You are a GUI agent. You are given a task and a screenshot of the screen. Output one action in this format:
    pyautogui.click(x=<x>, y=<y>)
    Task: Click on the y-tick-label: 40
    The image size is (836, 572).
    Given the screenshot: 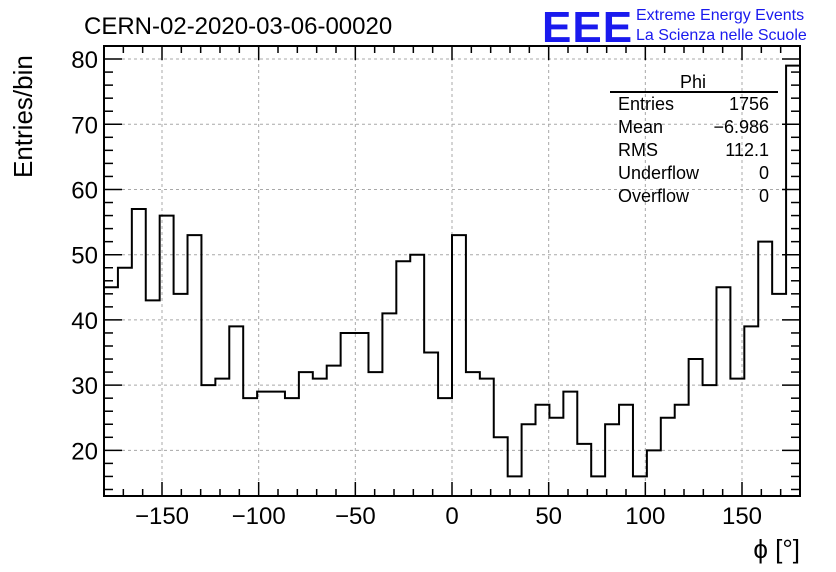 What is the action you would take?
    pyautogui.click(x=84, y=321)
    